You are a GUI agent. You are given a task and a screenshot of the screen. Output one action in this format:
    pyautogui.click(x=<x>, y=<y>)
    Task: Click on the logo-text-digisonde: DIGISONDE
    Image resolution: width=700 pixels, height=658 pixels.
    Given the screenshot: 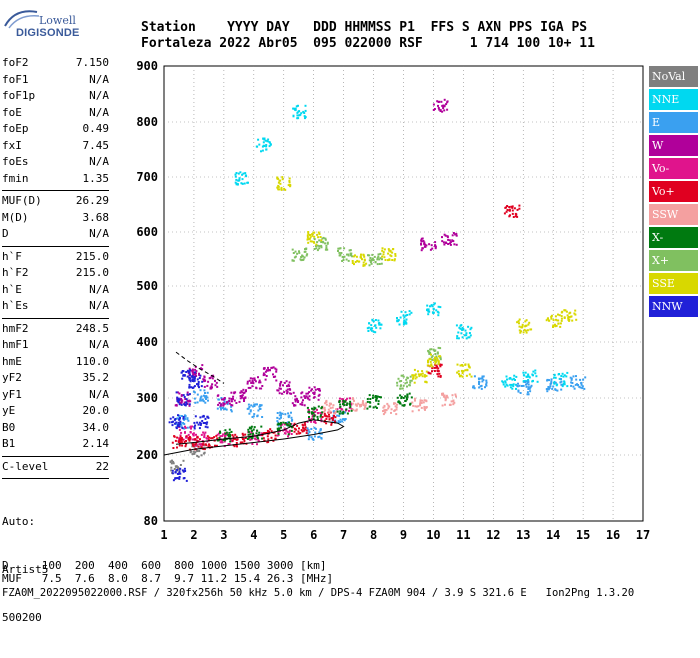 What is the action you would take?
    pyautogui.click(x=48, y=33)
    